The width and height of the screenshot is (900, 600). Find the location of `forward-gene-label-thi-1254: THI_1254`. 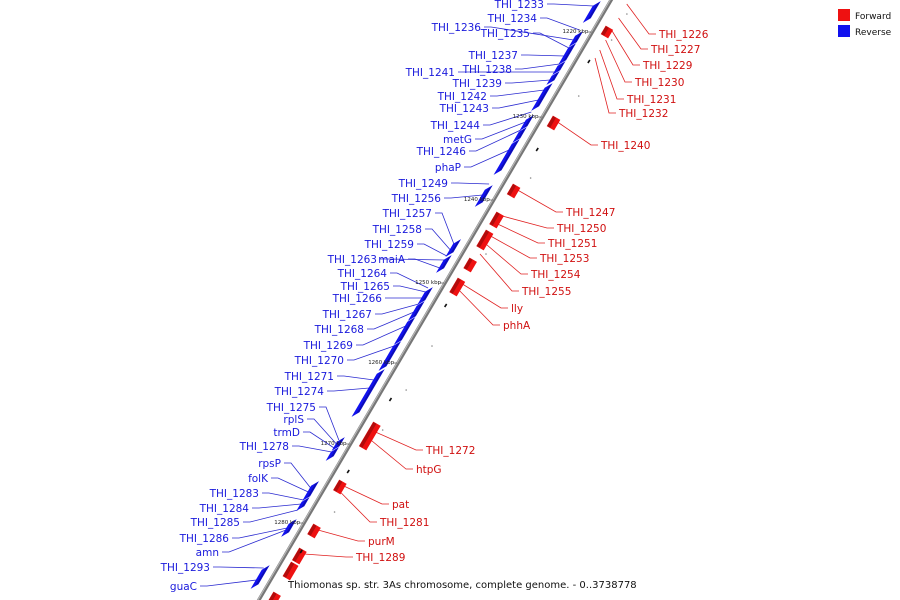

forward-gene-label-thi-1254: THI_1254 is located at coordinates (555, 275).